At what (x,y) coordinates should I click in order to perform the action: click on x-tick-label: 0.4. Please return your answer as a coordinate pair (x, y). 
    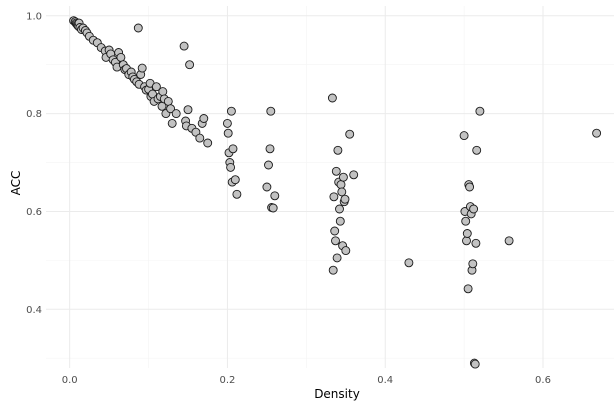
    Looking at the image, I should click on (385, 380).